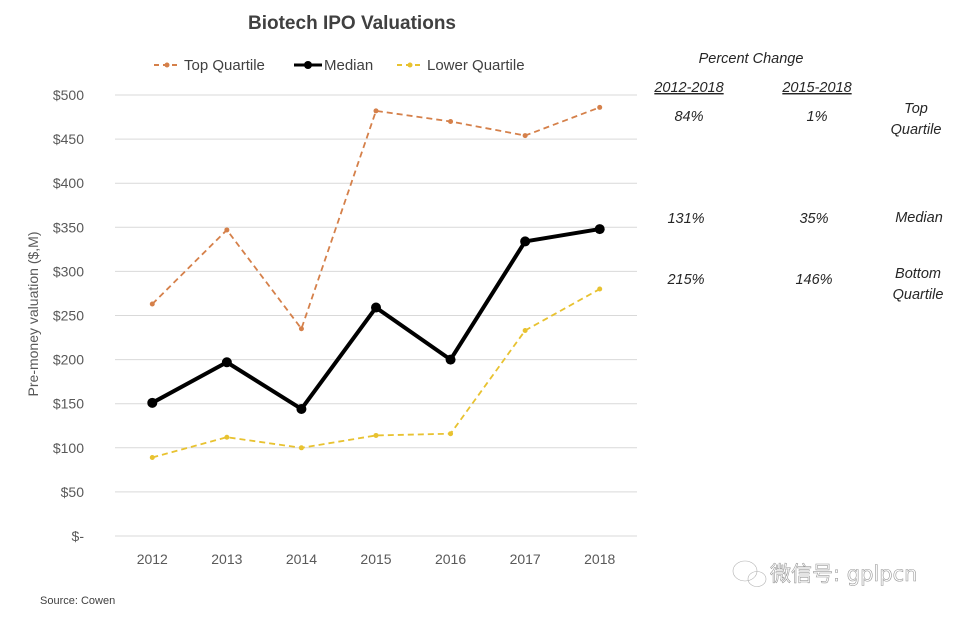  Describe the element at coordinates (68, 360) in the screenshot. I see `y-tick-label: $200` at that location.